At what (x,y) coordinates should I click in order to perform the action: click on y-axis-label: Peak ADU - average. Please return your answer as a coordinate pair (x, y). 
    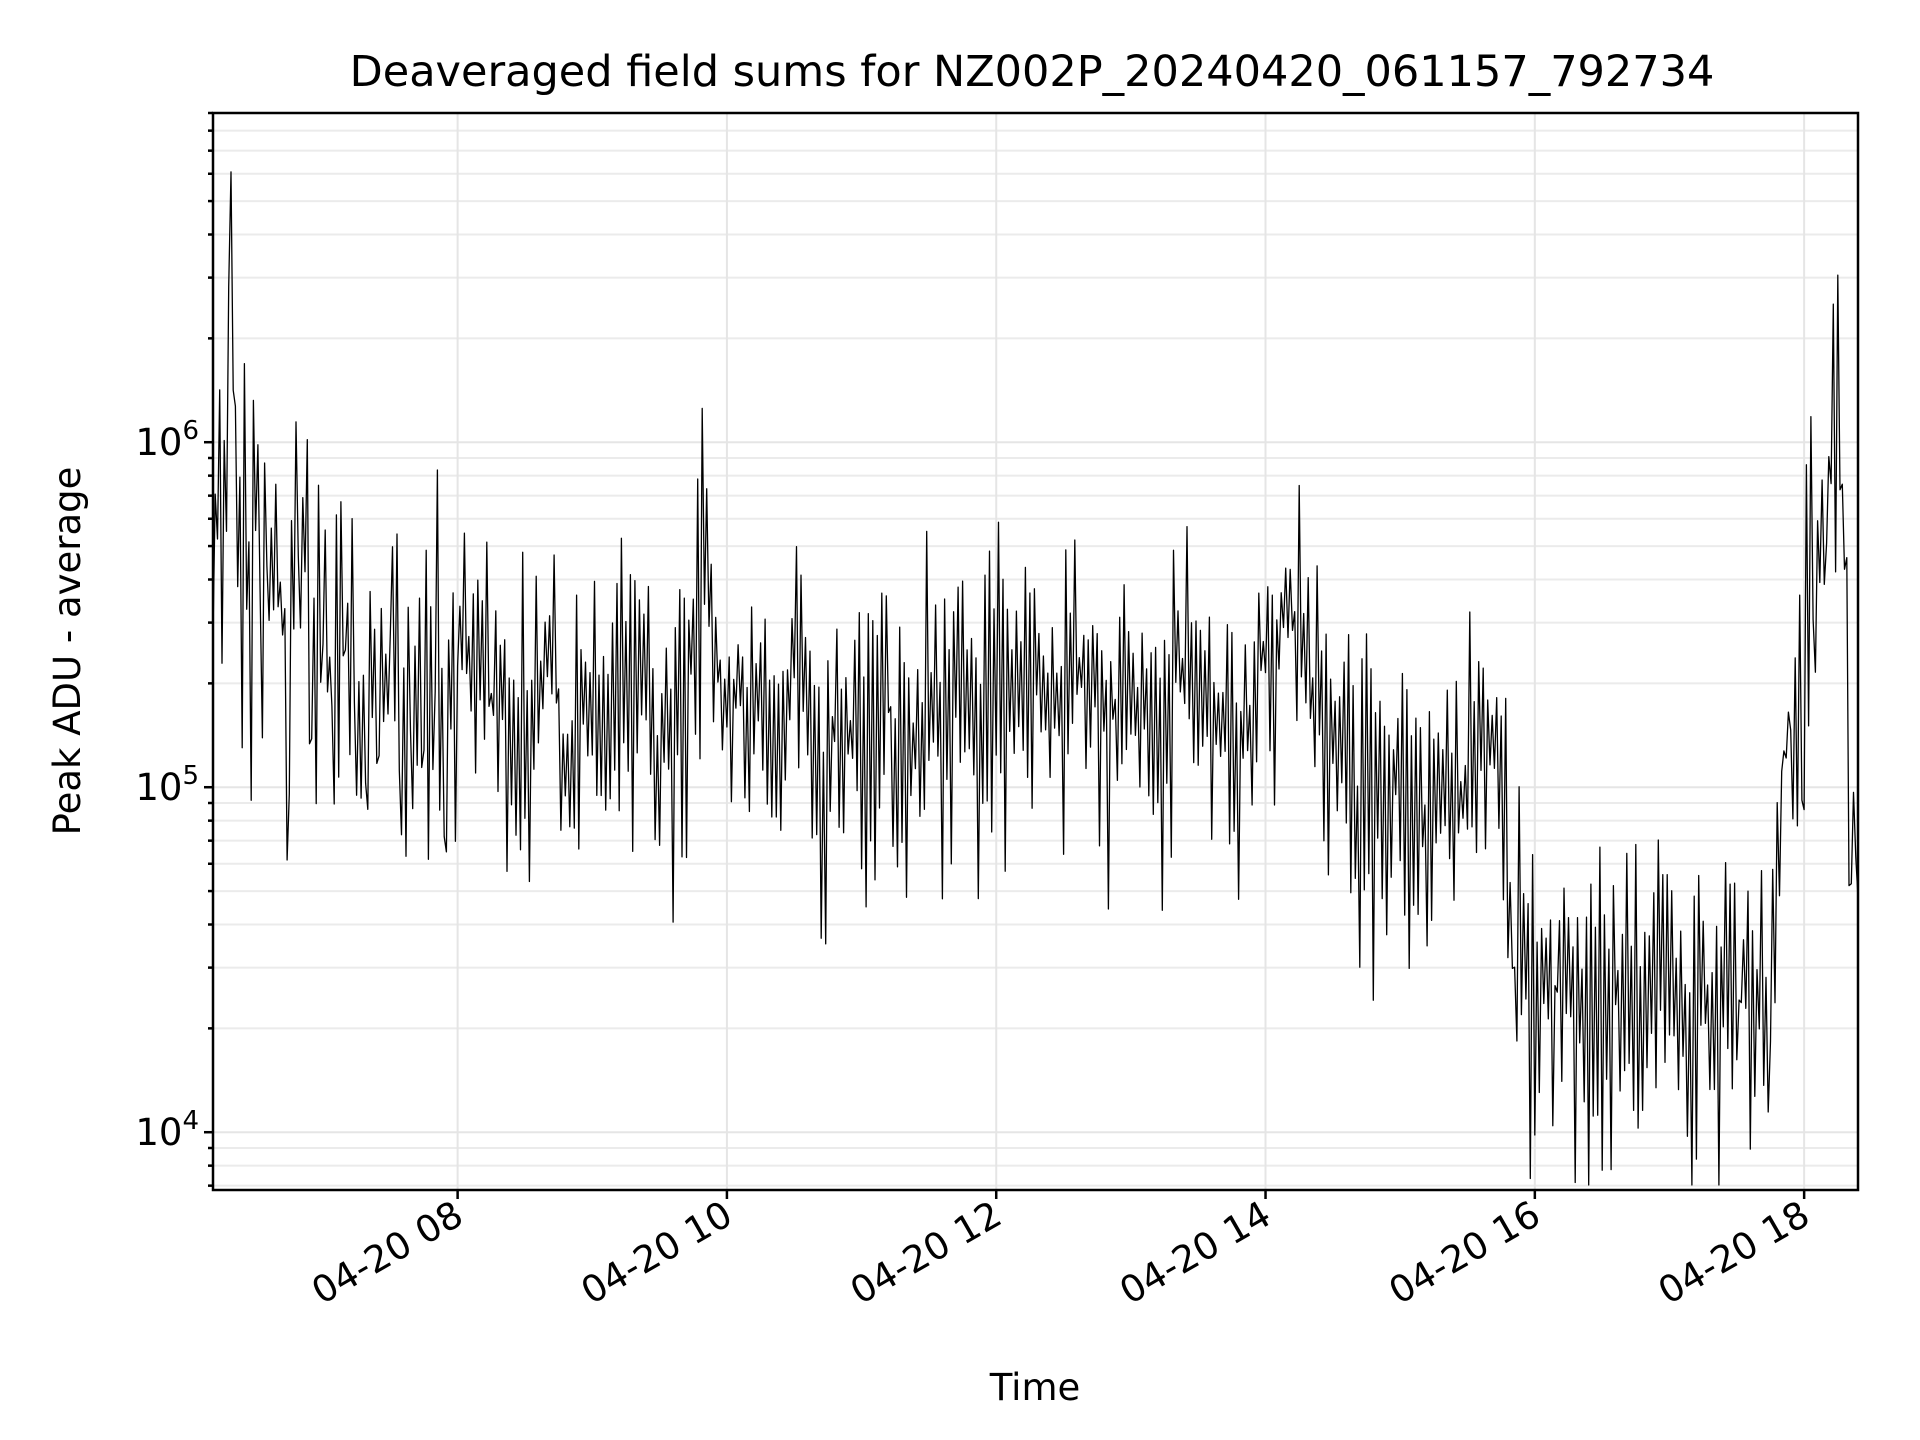
    Looking at the image, I should click on (67, 651).